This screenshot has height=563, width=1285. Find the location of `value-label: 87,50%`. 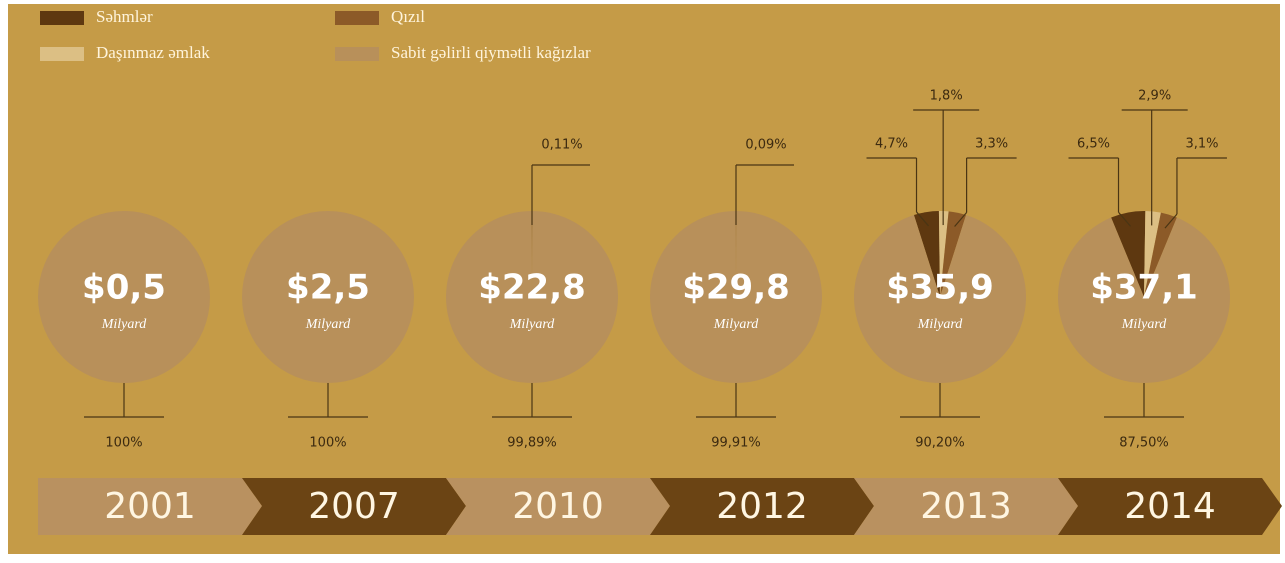

value-label: 87,50% is located at coordinates (1144, 443).